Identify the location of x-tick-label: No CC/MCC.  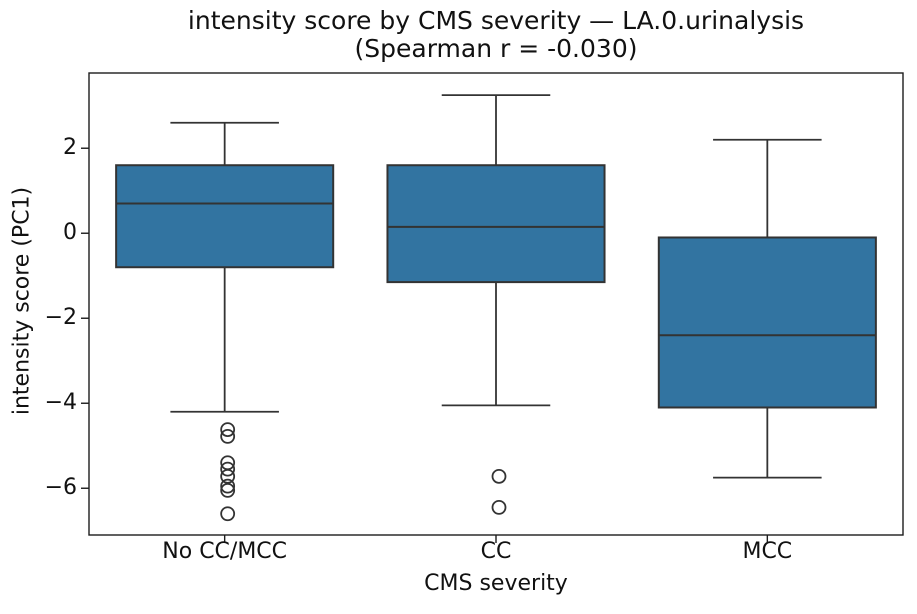
(225, 551).